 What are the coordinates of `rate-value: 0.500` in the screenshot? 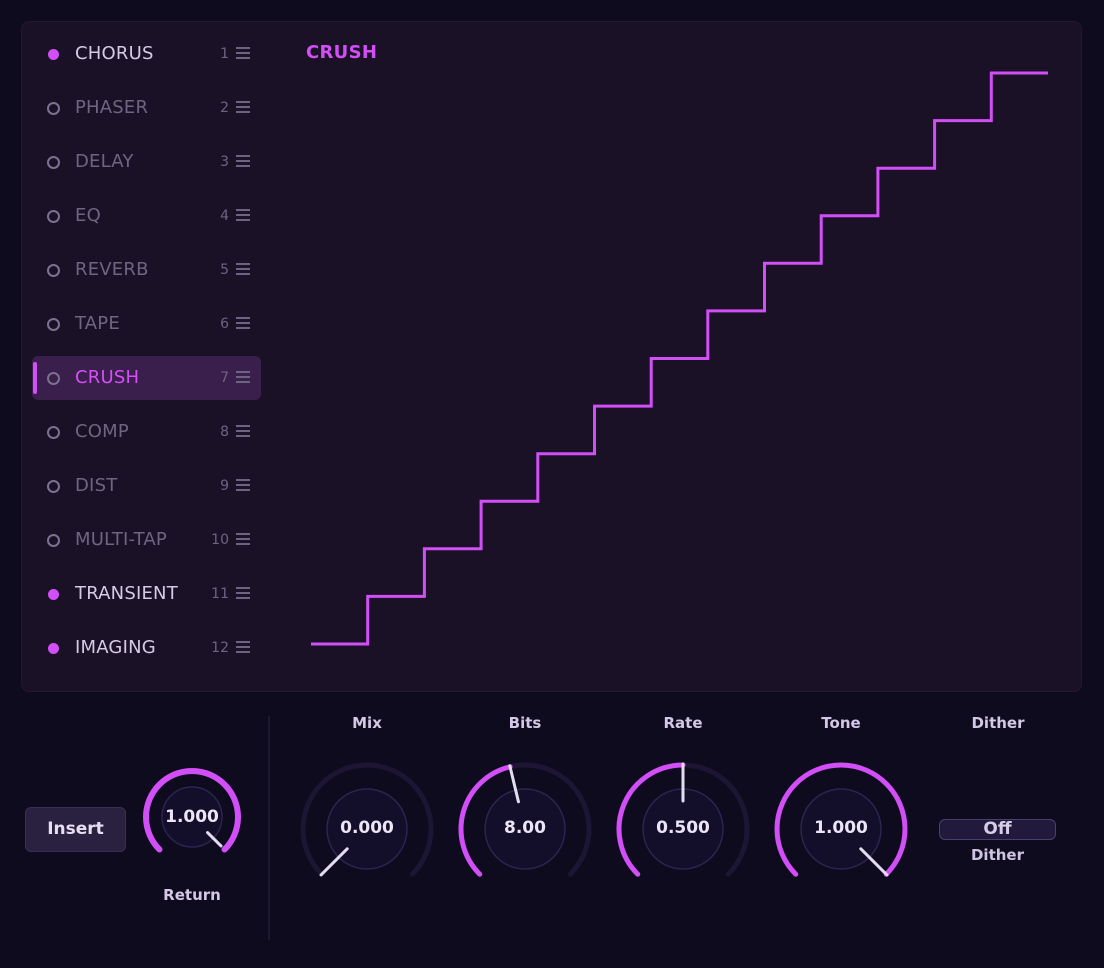 It's located at (683, 828).